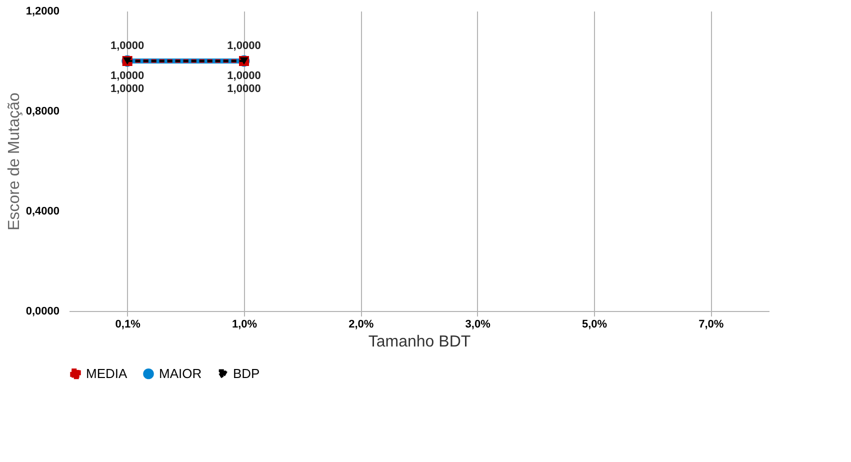  What do you see at coordinates (14, 161) in the screenshot?
I see `y-axis-title: Escore de Mutação` at bounding box center [14, 161].